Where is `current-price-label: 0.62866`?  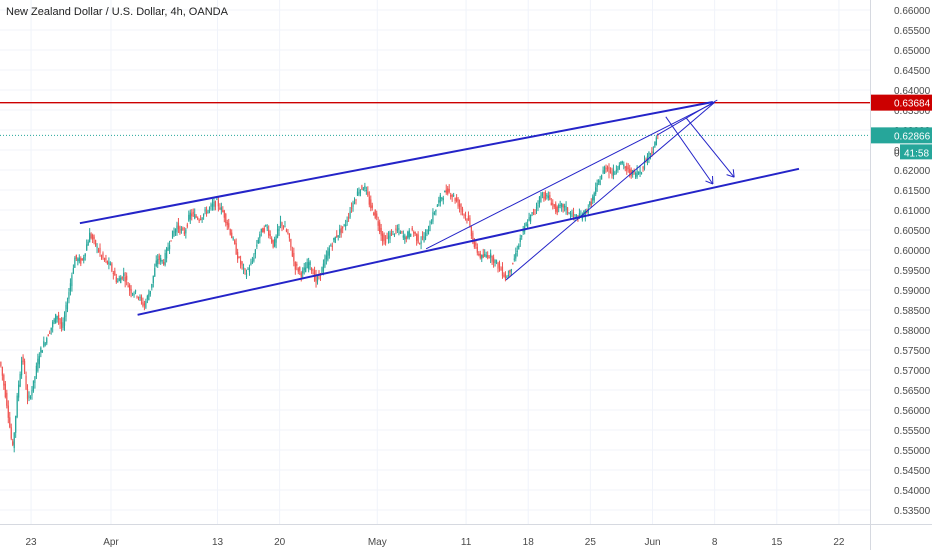 current-price-label: 0.62866 is located at coordinates (912, 136).